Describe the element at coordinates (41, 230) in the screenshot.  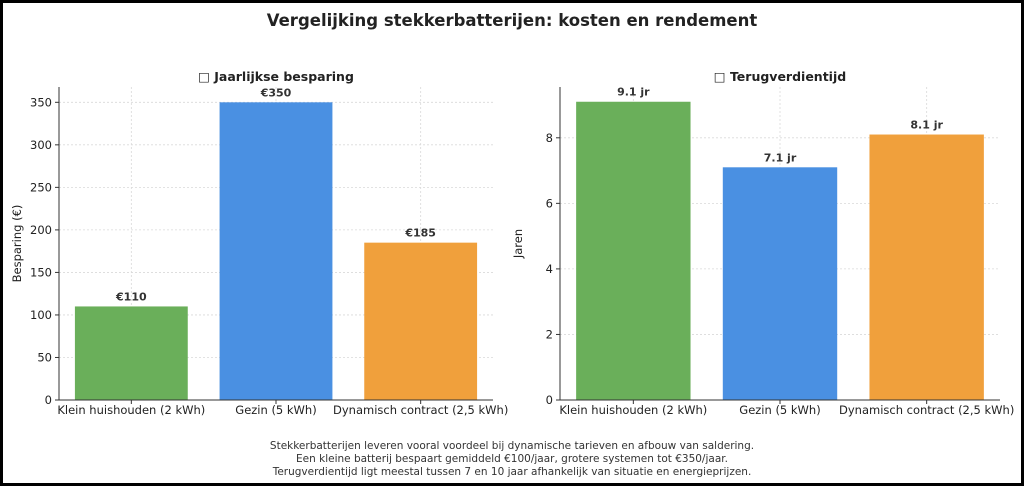
I see `y-tick-label: 200` at that location.